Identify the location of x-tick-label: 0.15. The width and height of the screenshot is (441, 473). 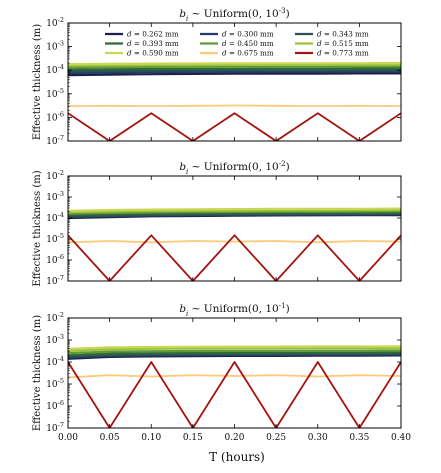
(193, 438).